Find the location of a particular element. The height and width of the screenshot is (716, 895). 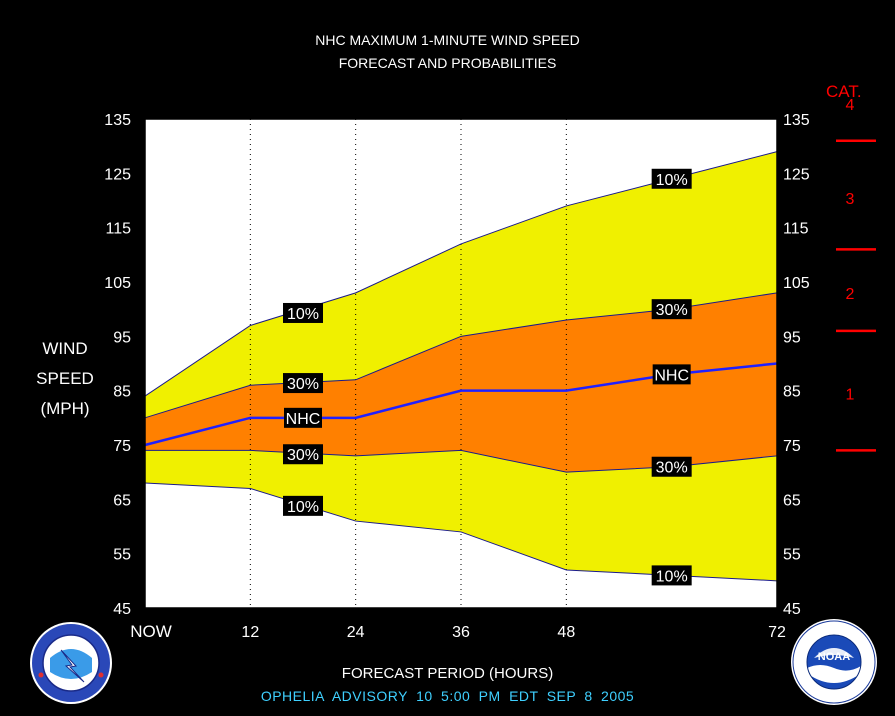

series-label-8: 30% is located at coordinates (672, 468).